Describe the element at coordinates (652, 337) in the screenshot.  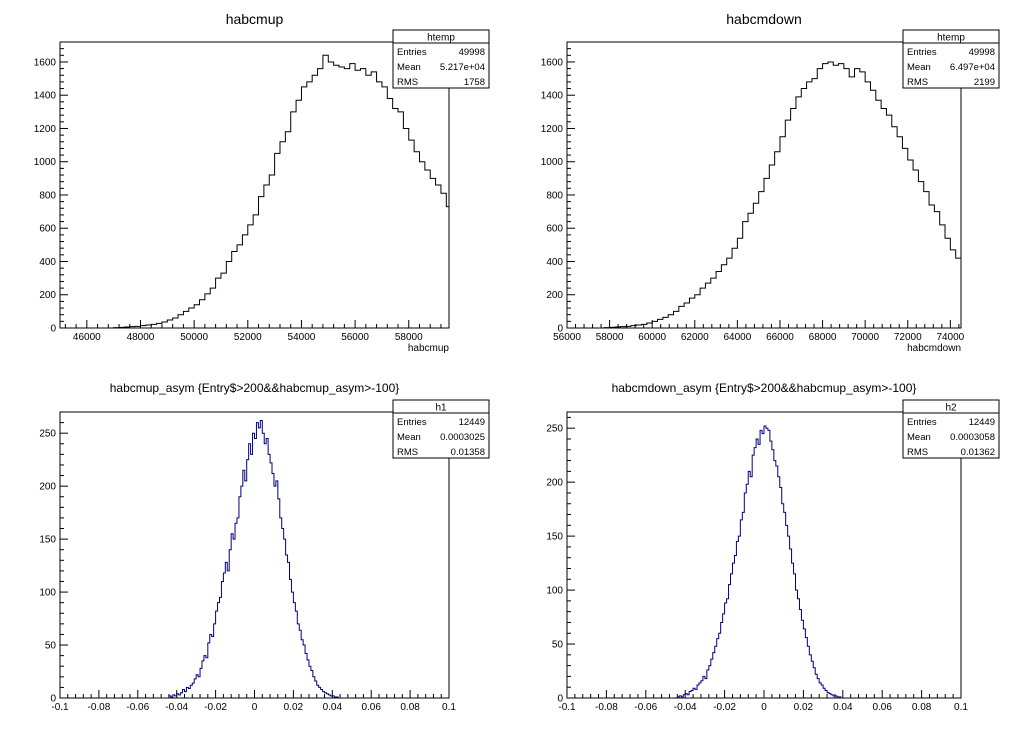
I see `x-tick-label: 60000` at that location.